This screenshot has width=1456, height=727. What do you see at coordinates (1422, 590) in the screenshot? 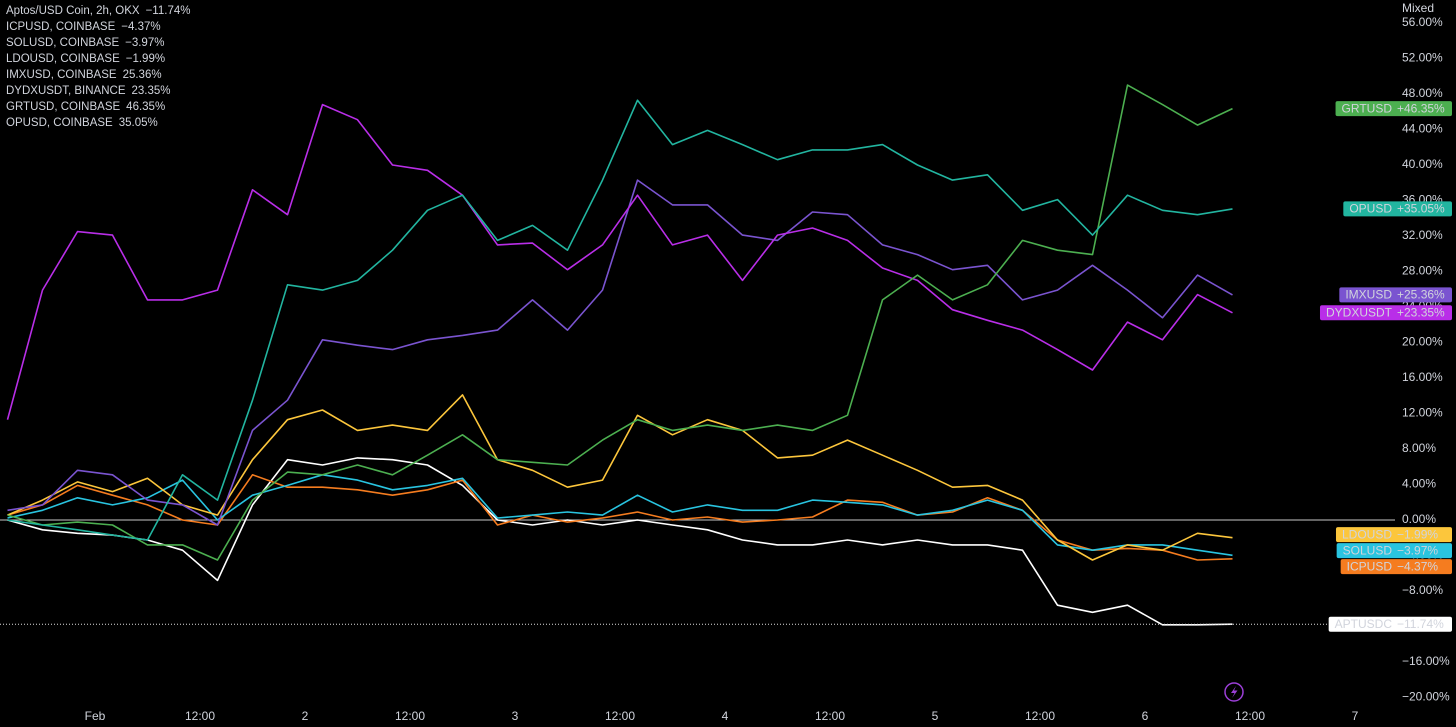
I see `y-tick-label: −8.00%` at bounding box center [1422, 590].